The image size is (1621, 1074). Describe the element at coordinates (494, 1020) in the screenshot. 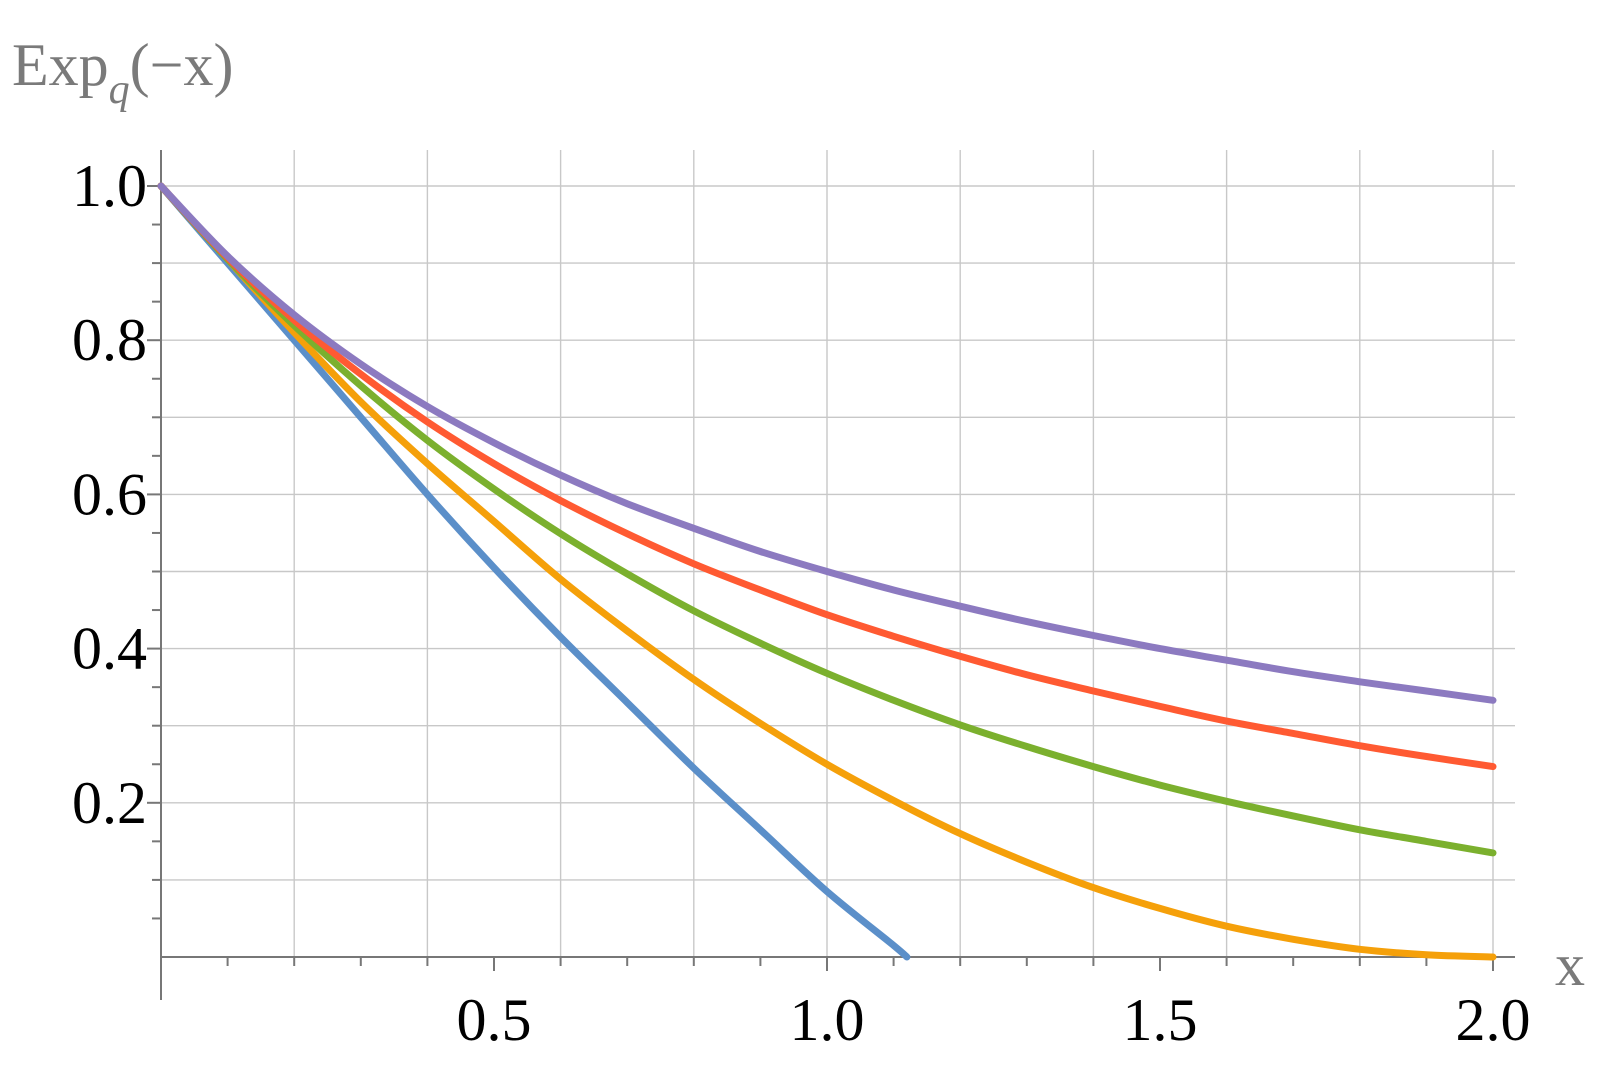

I see `x-tick-label: 0.5` at that location.